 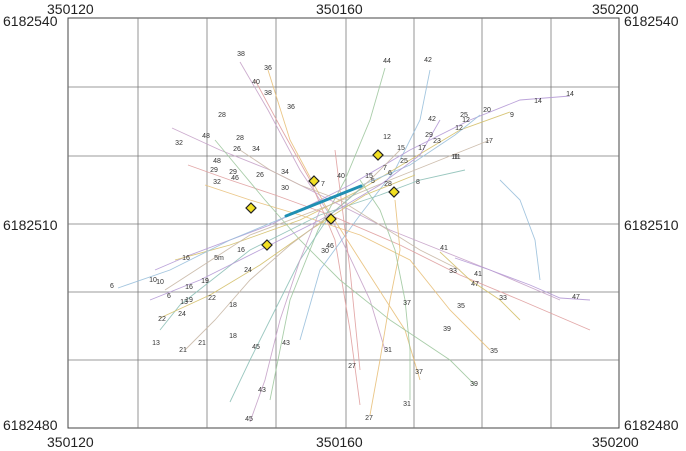 What do you see at coordinates (248, 270) in the screenshot?
I see `track-label-59: 24` at bounding box center [248, 270].